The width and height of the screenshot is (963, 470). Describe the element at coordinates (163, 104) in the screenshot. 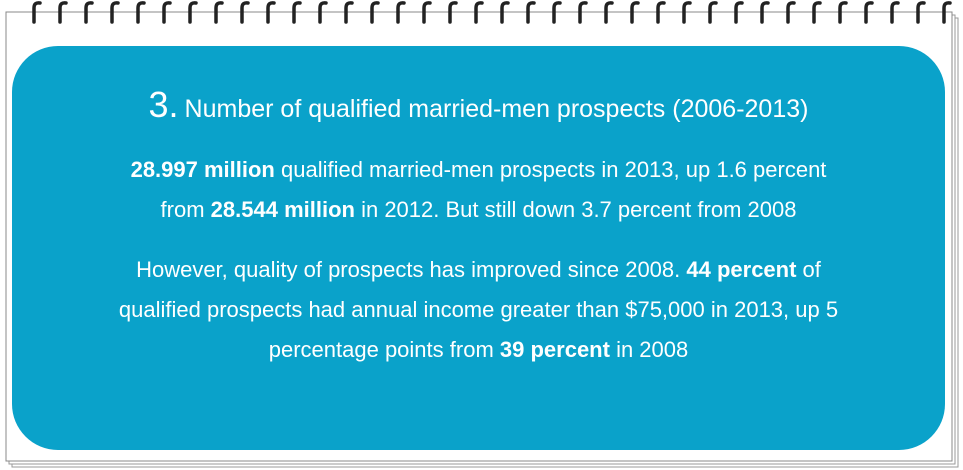

I see `title-number: 3.` at that location.